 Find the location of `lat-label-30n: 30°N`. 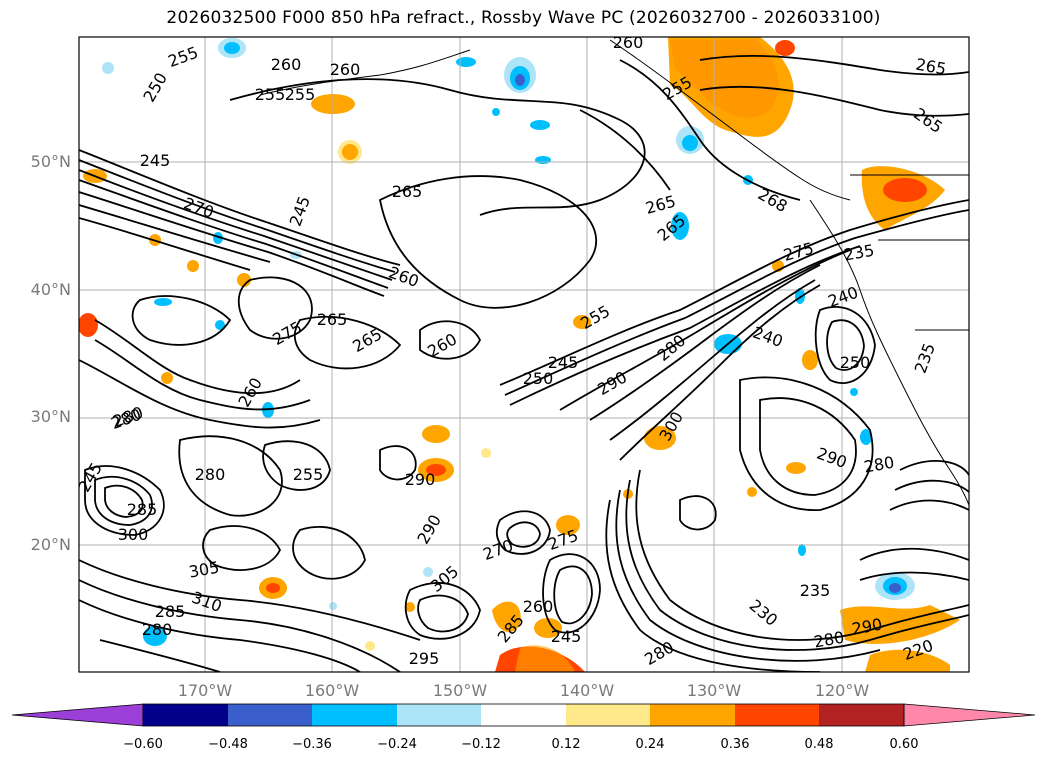

lat-label-30n: 30°N is located at coordinates (50, 416).